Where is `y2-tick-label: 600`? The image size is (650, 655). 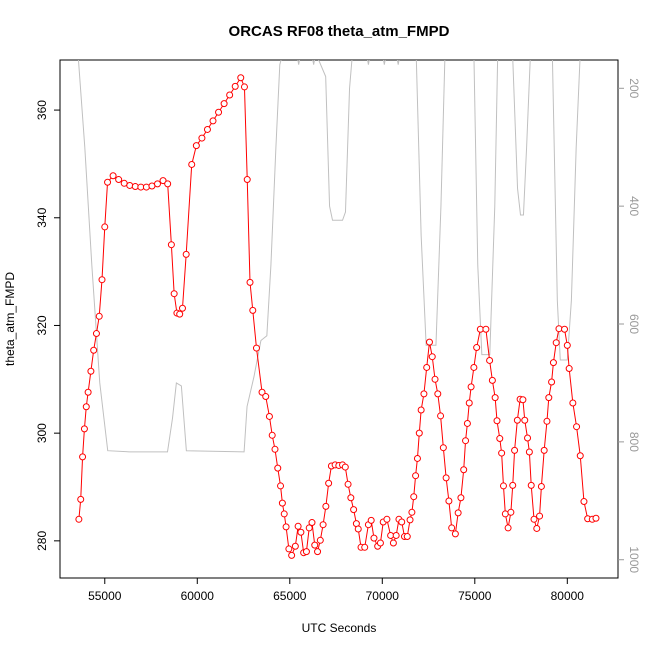 y2-tick-label: 600 is located at coordinates (634, 324).